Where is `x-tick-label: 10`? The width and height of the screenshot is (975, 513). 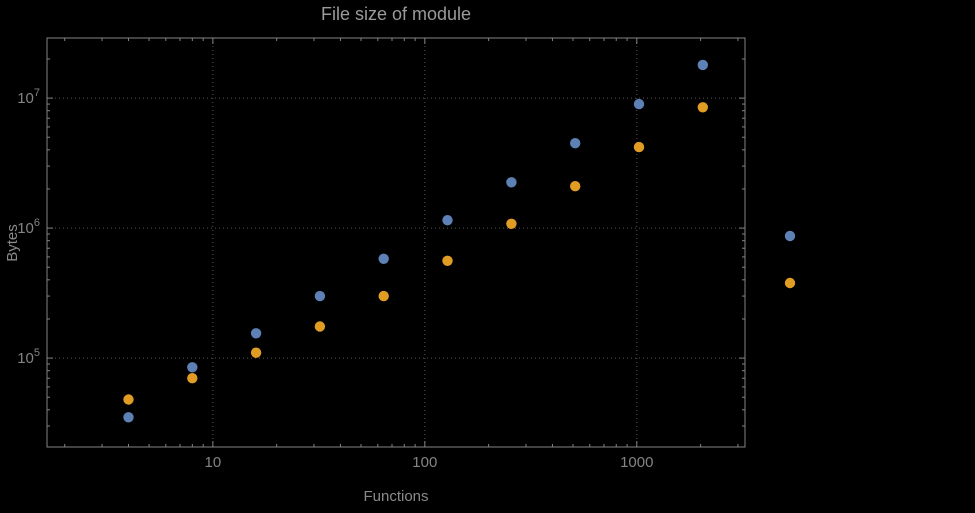
x-tick-label: 10 is located at coordinates (213, 462).